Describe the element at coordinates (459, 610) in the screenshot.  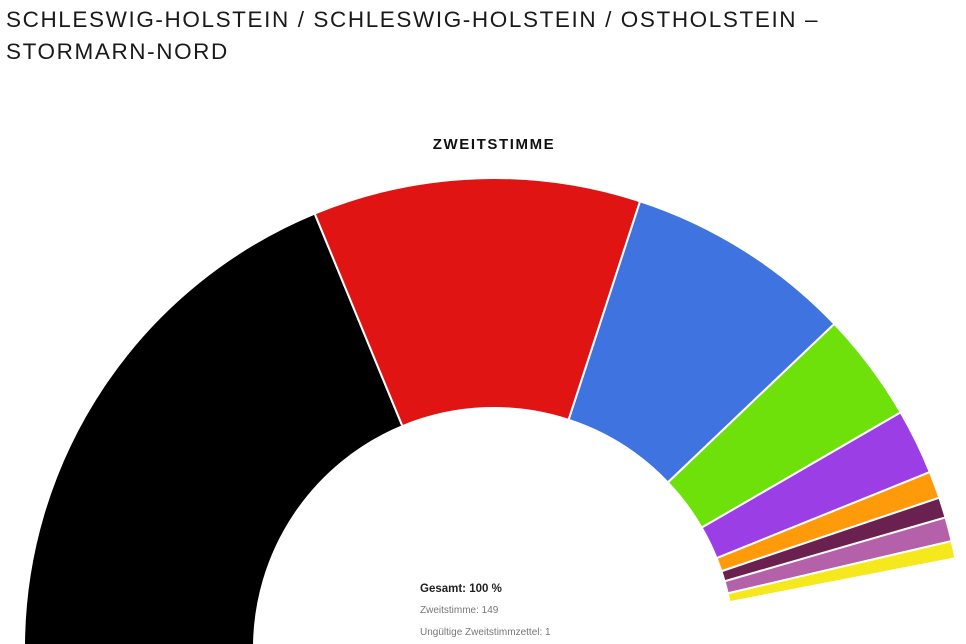
I see `votes-label: Zweitstimme: 149` at that location.